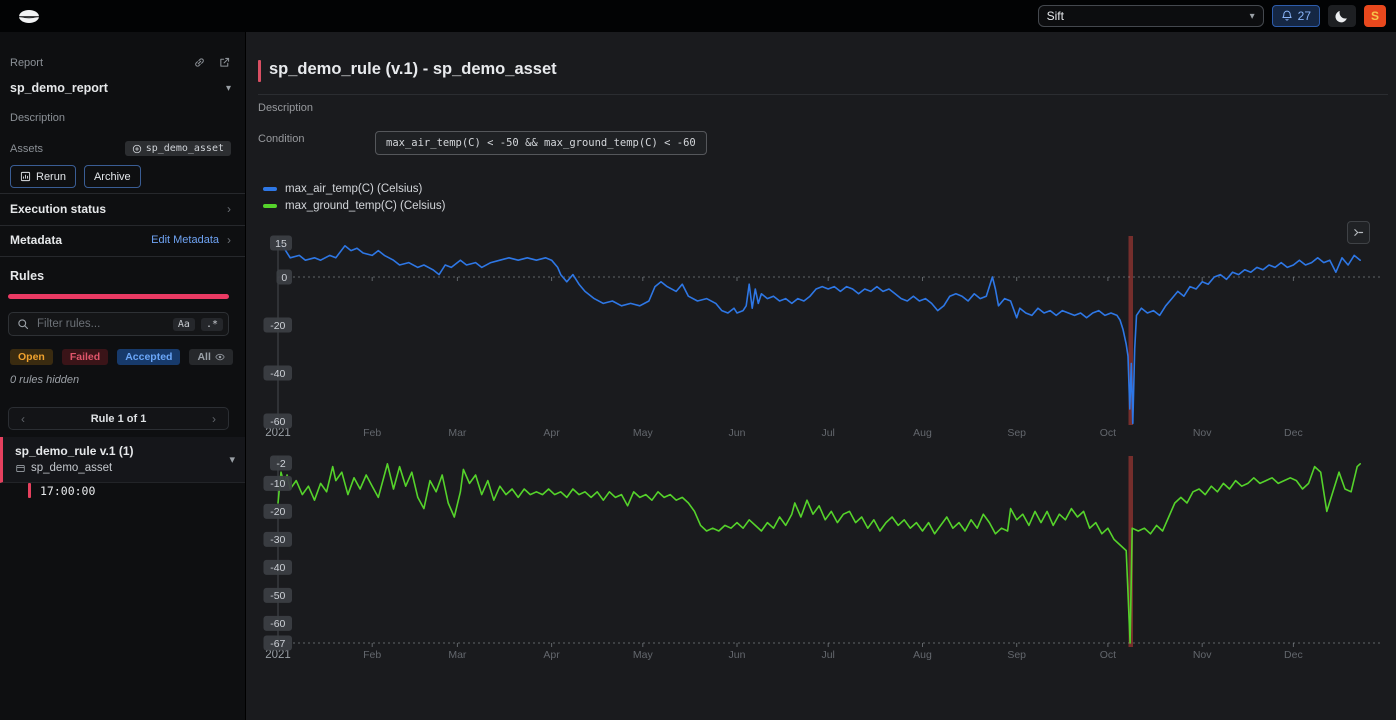 The image size is (1396, 720). What do you see at coordinates (58, 209) in the screenshot?
I see `execution-status-label: Execution status` at bounding box center [58, 209].